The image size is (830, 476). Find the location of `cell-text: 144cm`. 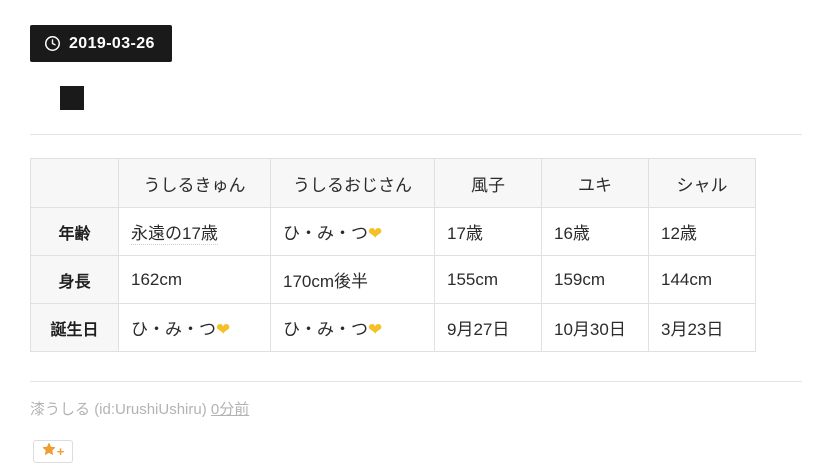

cell-text: 144cm is located at coordinates (687, 279).